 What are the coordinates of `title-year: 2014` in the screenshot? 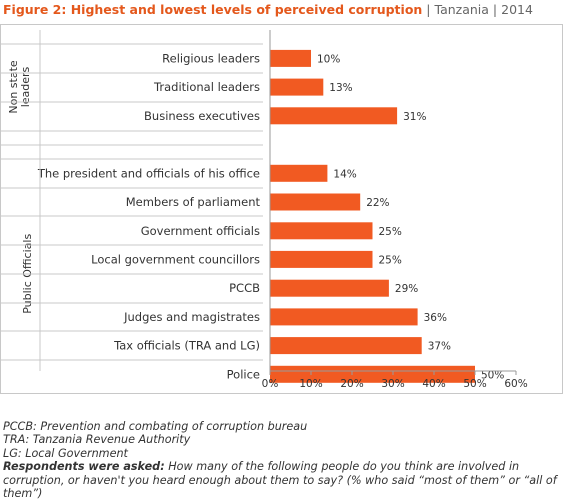 It's located at (517, 9).